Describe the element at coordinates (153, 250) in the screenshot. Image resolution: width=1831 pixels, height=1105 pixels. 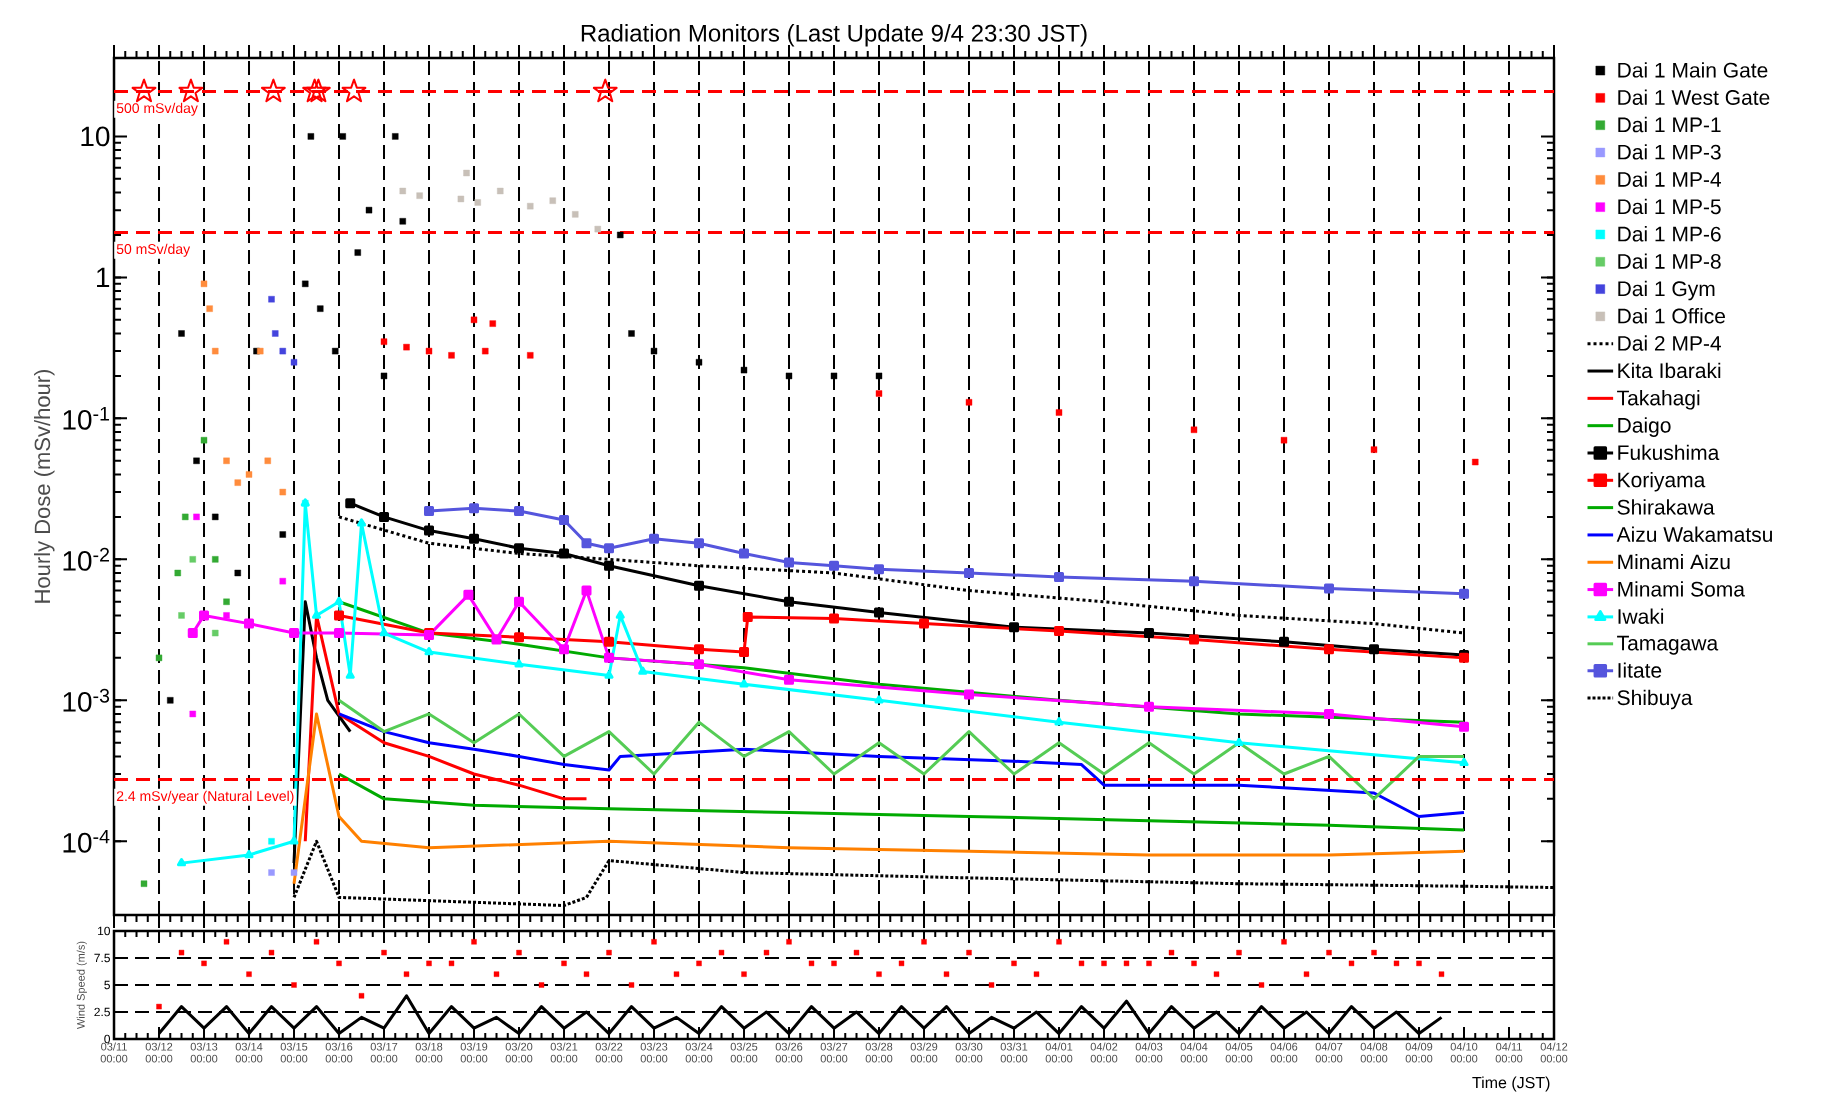
I see `ref-line-label: 50 mSv/day` at that location.